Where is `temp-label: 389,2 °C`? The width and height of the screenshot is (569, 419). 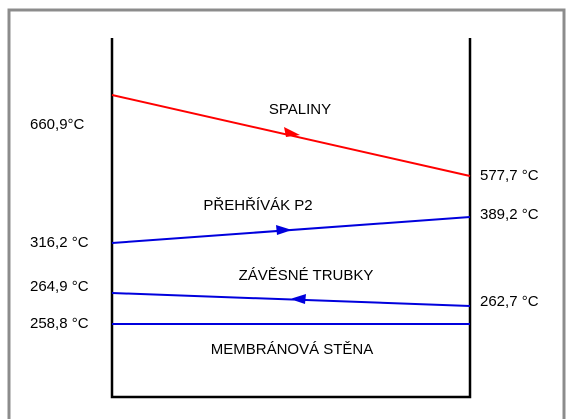 temp-label: 389,2 °C is located at coordinates (509, 214).